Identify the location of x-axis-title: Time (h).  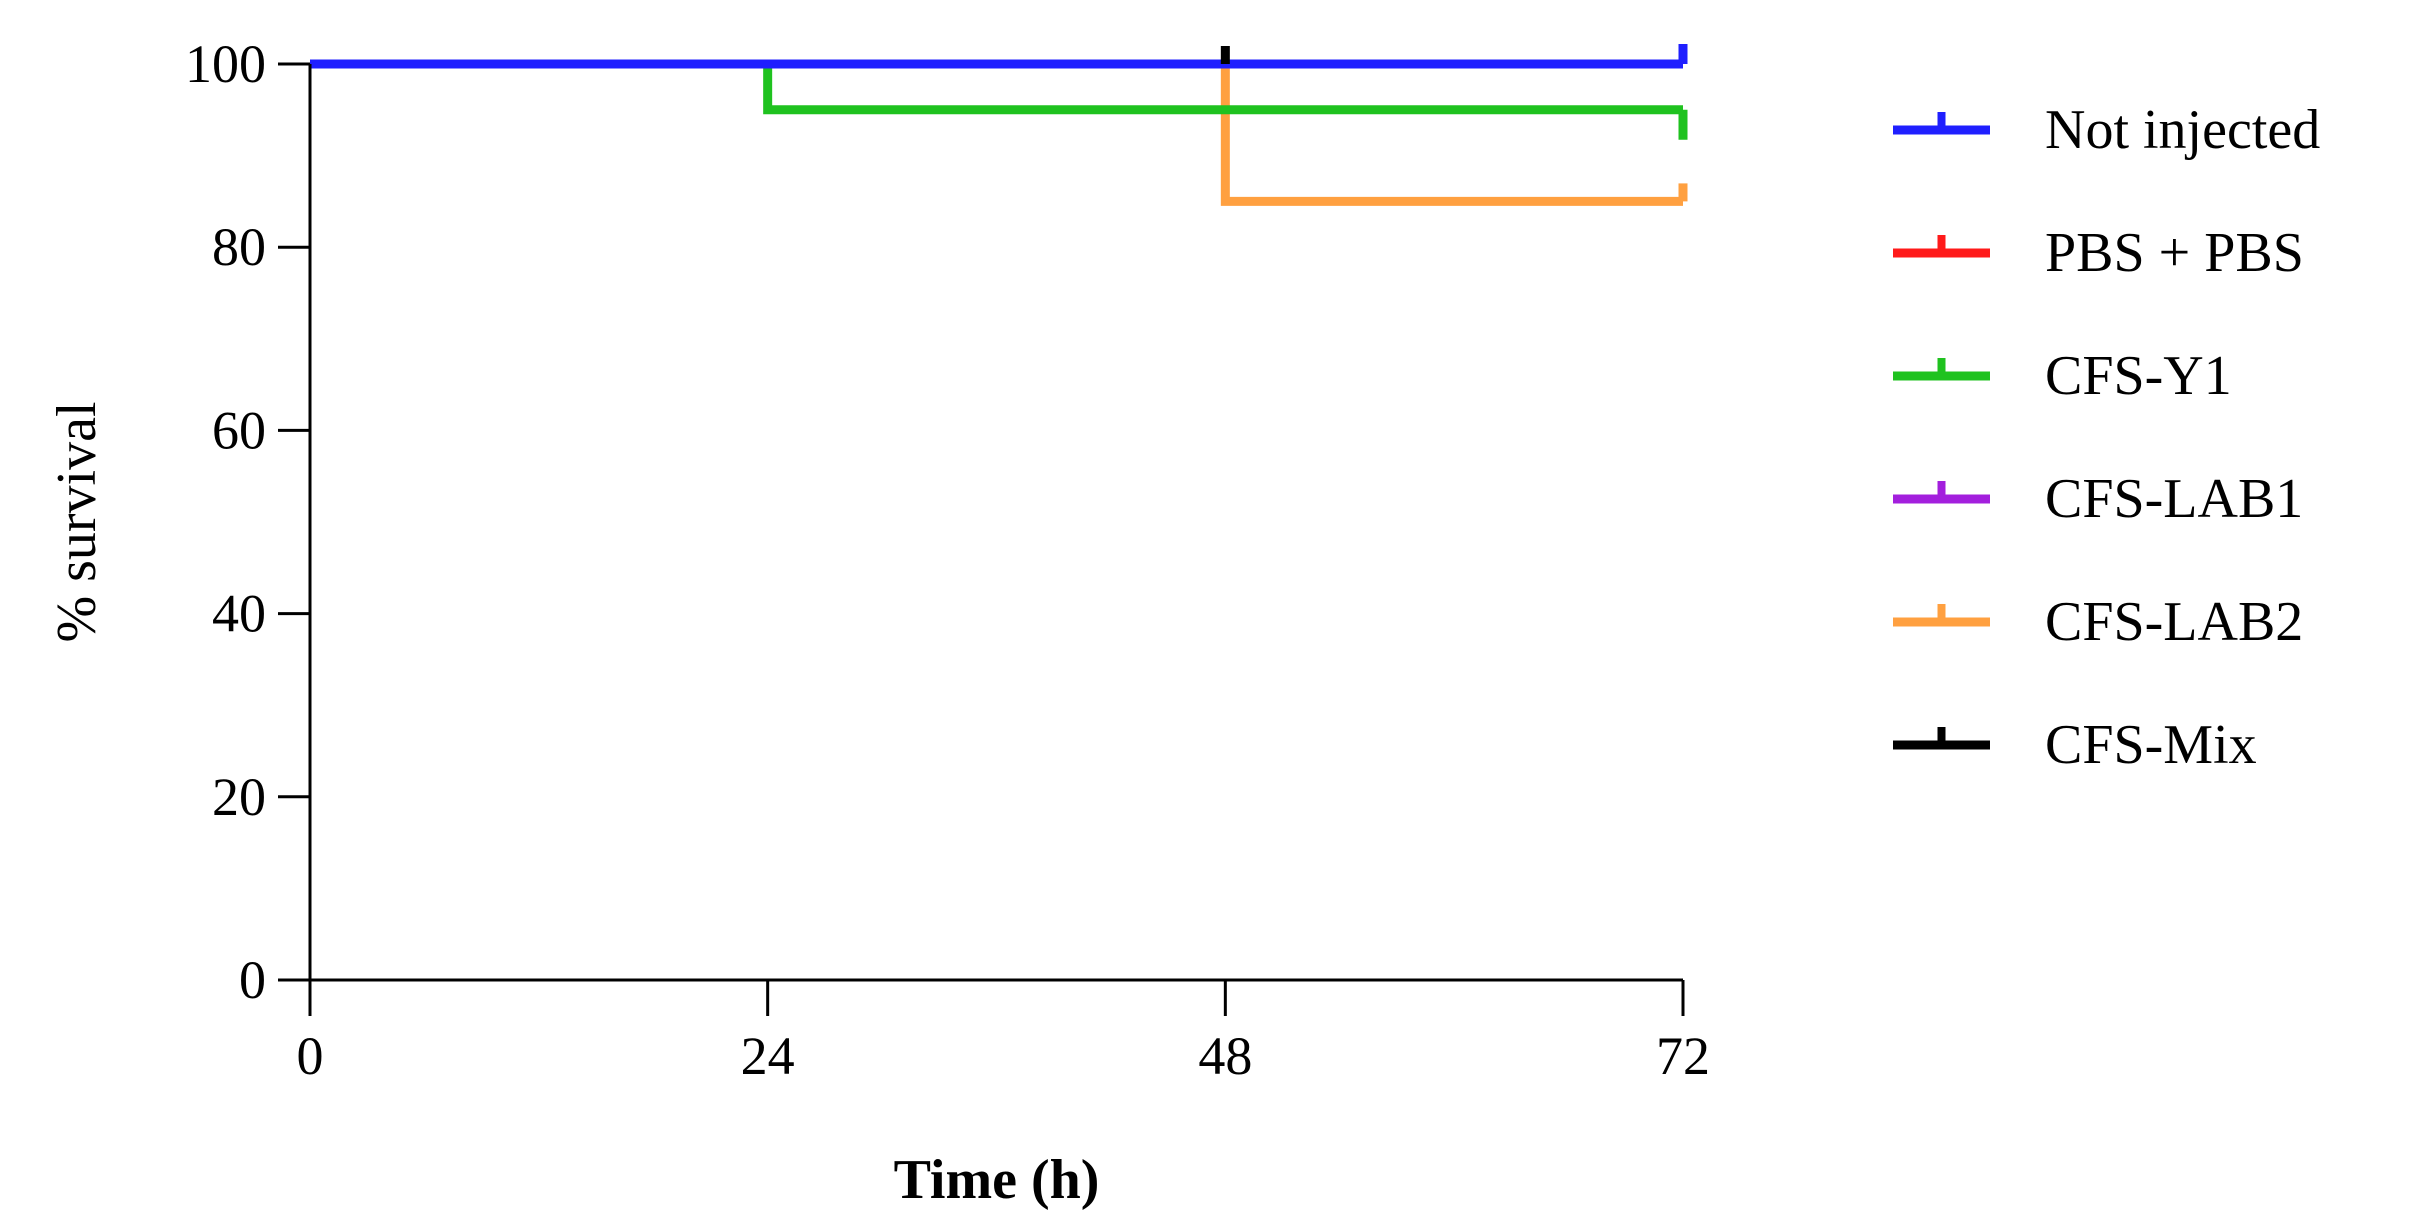
(997, 1180).